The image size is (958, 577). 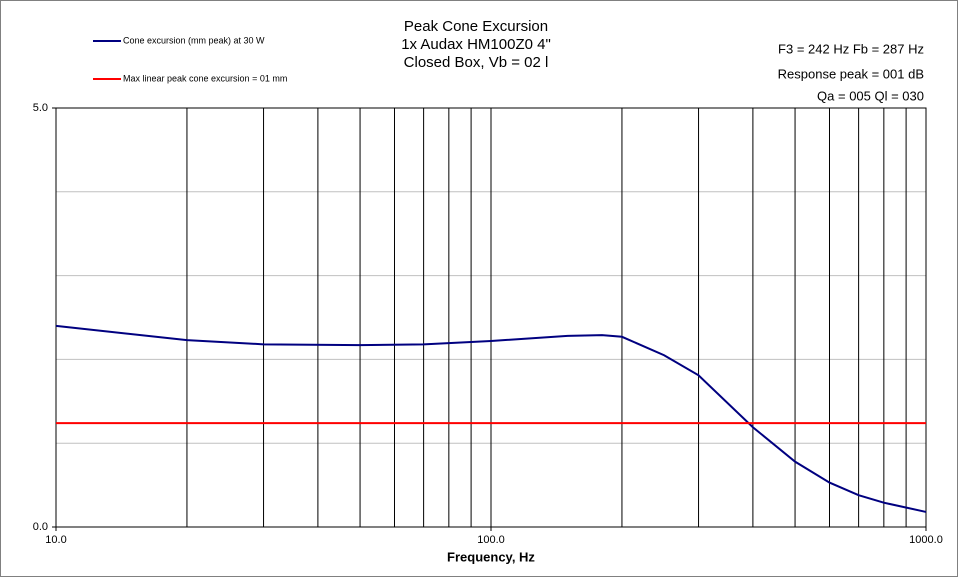 What do you see at coordinates (476, 26) in the screenshot?
I see `chart-title: Peak Cone Excursion` at bounding box center [476, 26].